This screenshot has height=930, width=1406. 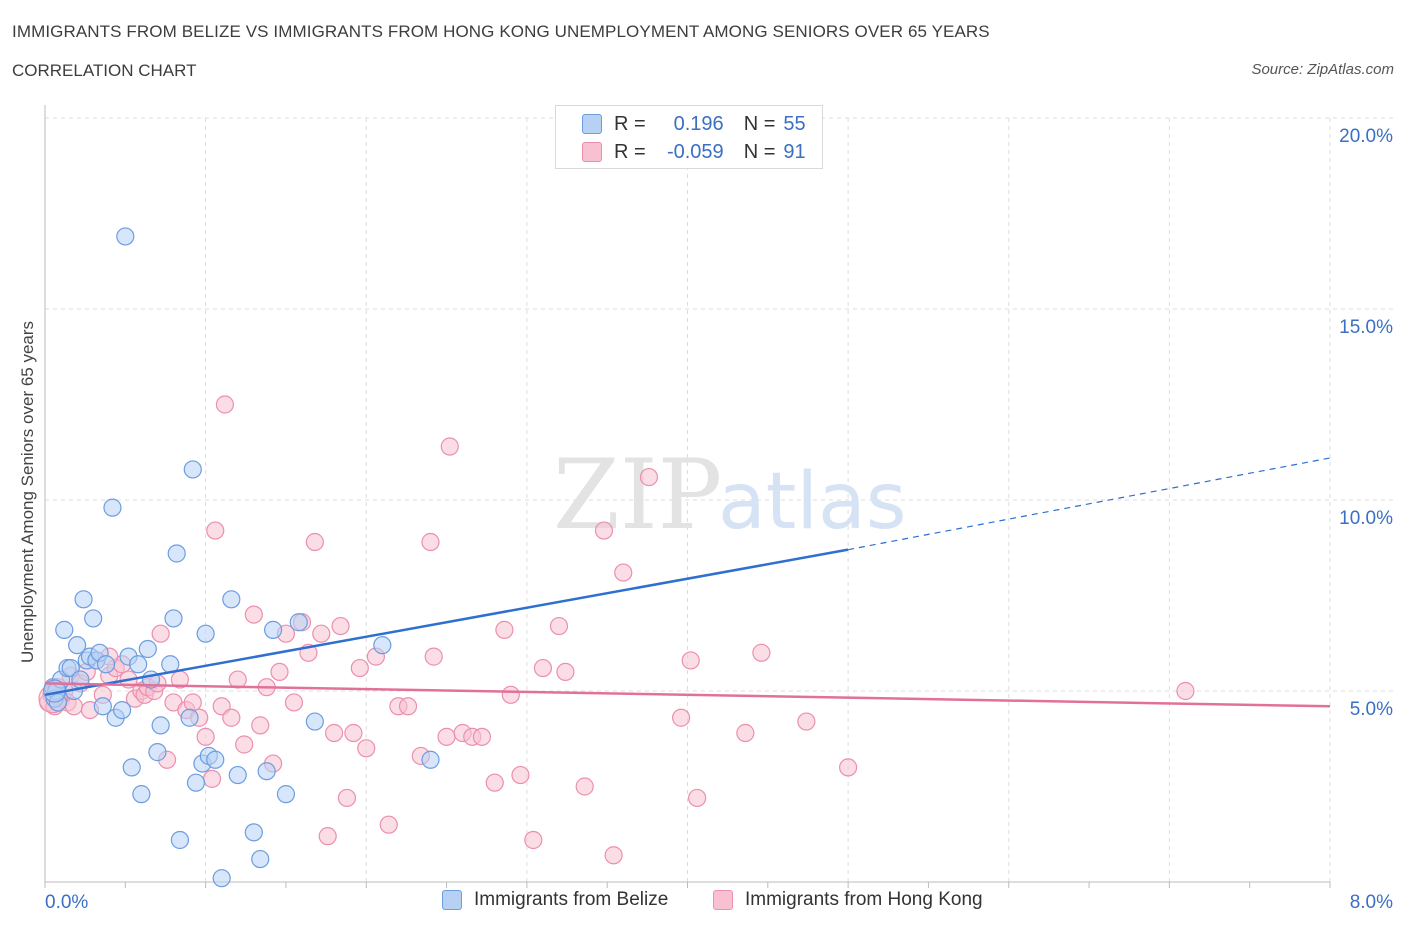 I want to click on belize-trend-extension, so click(x=1089, y=504).